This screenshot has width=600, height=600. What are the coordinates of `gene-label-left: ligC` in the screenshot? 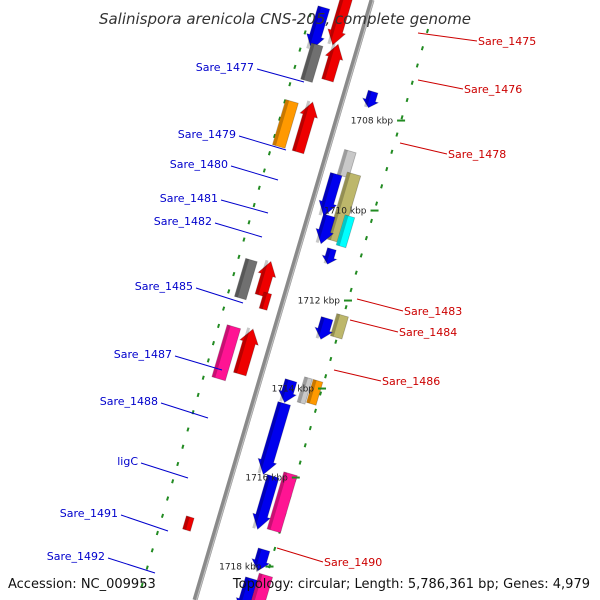 It's located at (127, 461).